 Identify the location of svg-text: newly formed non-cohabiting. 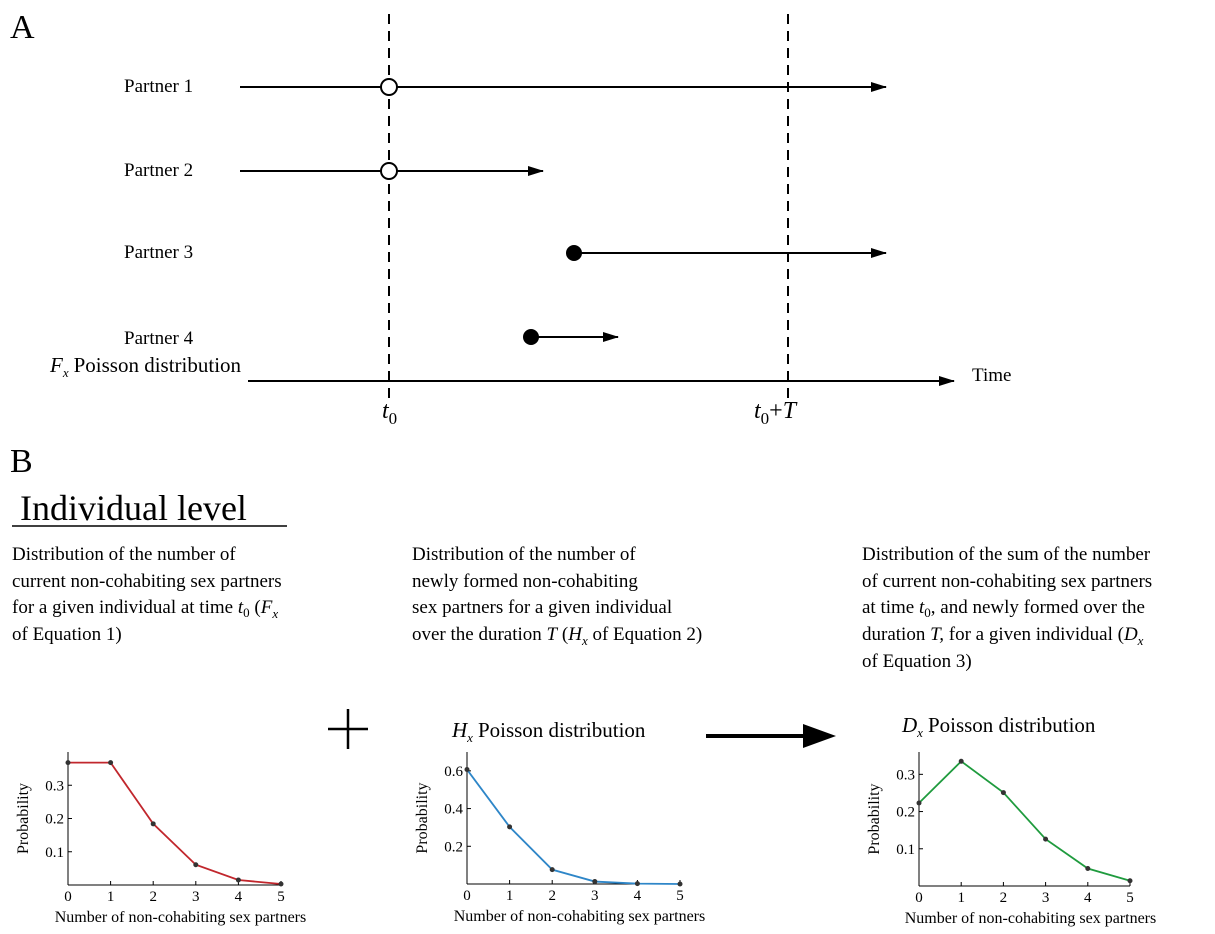
(525, 581).